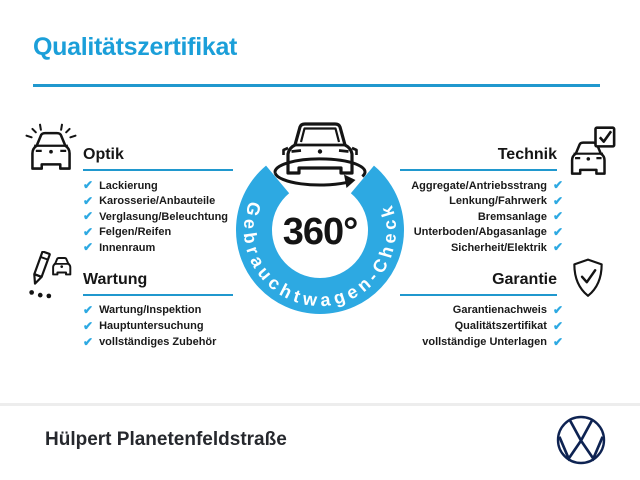  I want to click on badge-center-label: 360°, so click(320, 232).